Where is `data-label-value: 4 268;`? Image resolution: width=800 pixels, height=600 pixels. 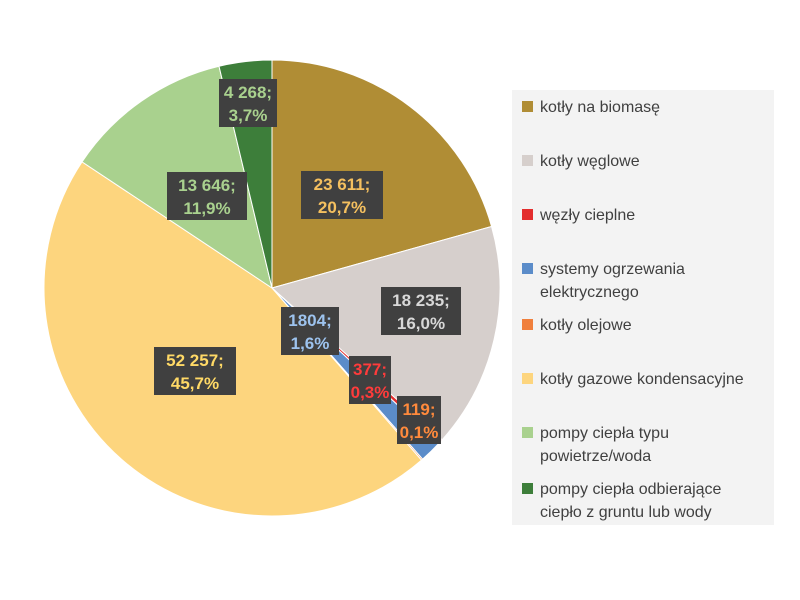
data-label-value: 4 268; is located at coordinates (248, 92).